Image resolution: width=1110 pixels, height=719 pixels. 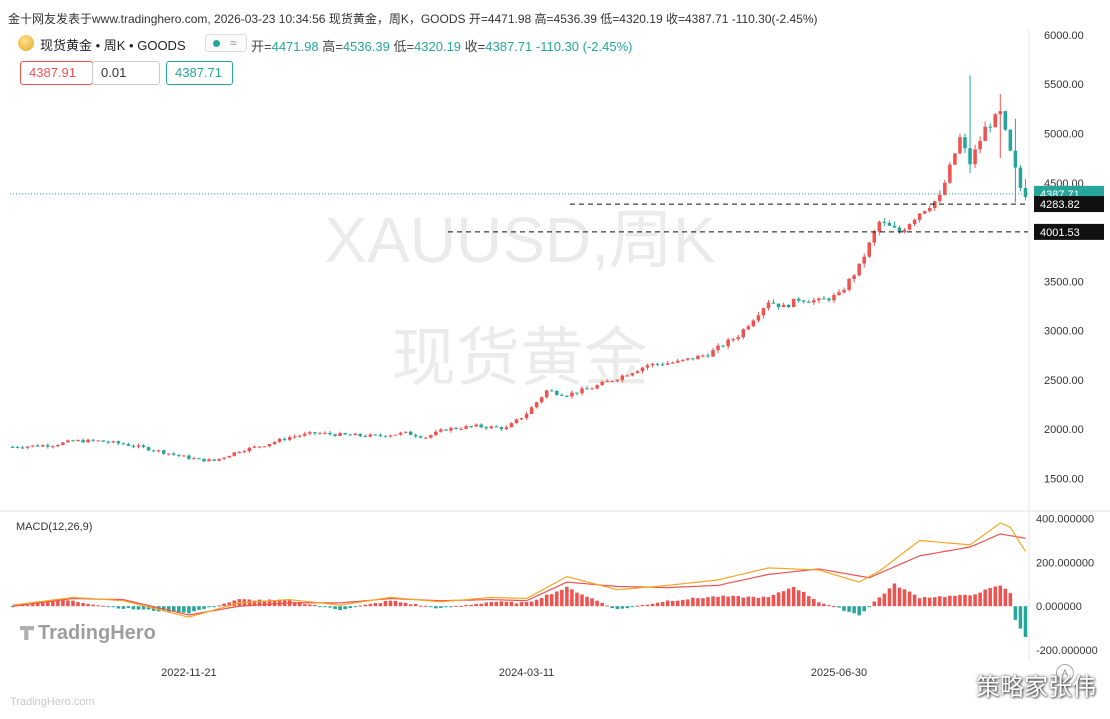 What do you see at coordinates (1064, 85) in the screenshot?
I see `price-tick-label: 5500.00` at bounding box center [1064, 85].